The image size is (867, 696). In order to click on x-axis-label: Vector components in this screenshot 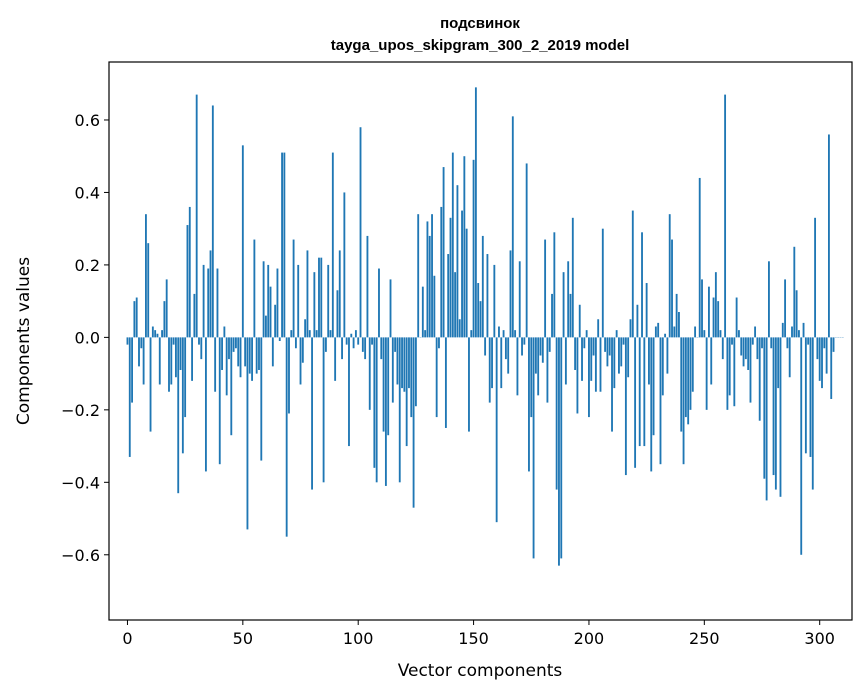, I will do `click(480, 671)`.